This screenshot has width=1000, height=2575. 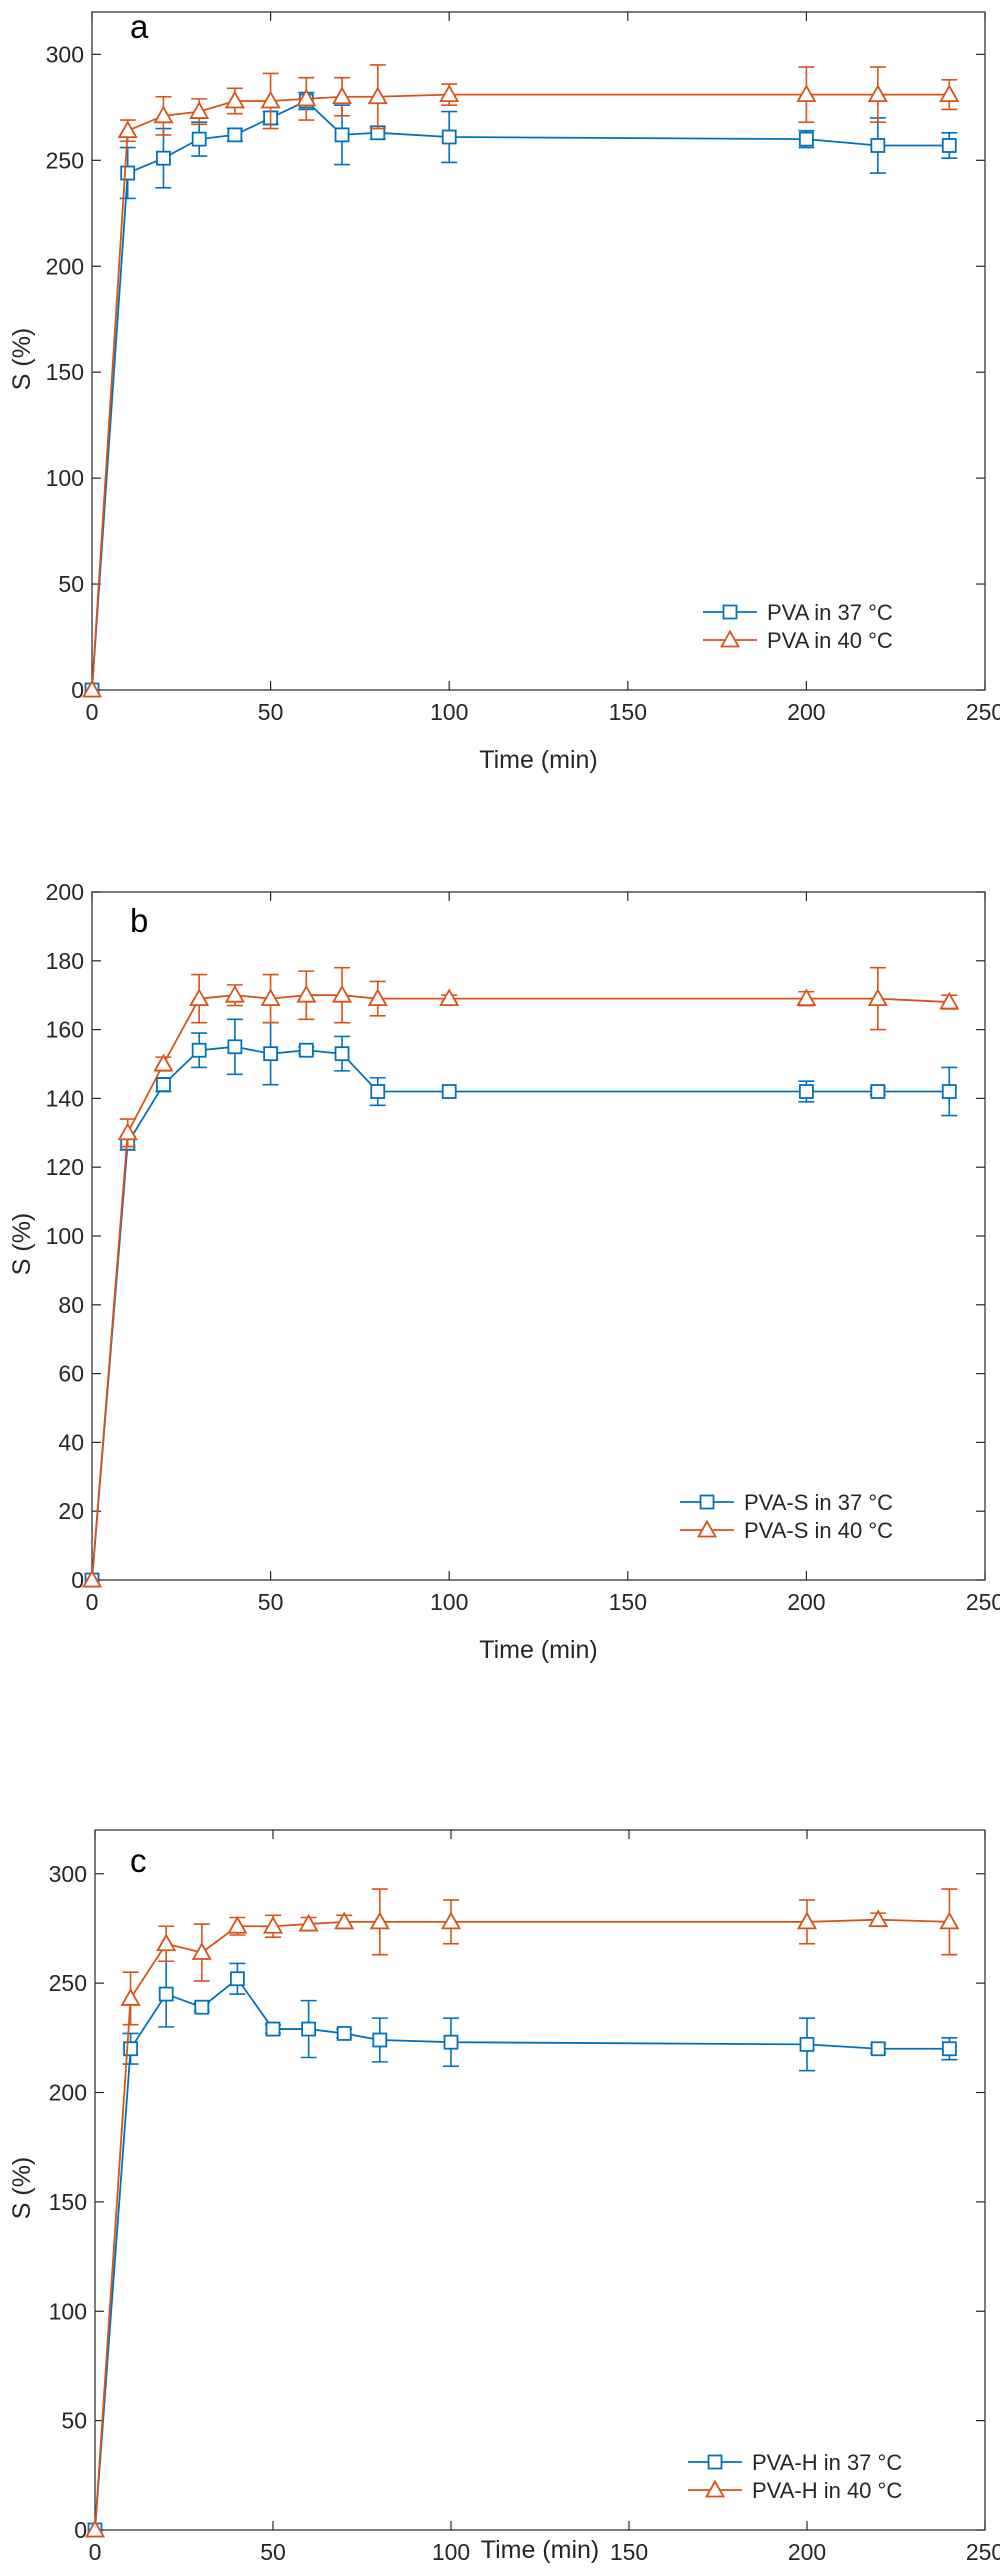 What do you see at coordinates (71, 1305) in the screenshot?
I see `y-tick-label: 80` at bounding box center [71, 1305].